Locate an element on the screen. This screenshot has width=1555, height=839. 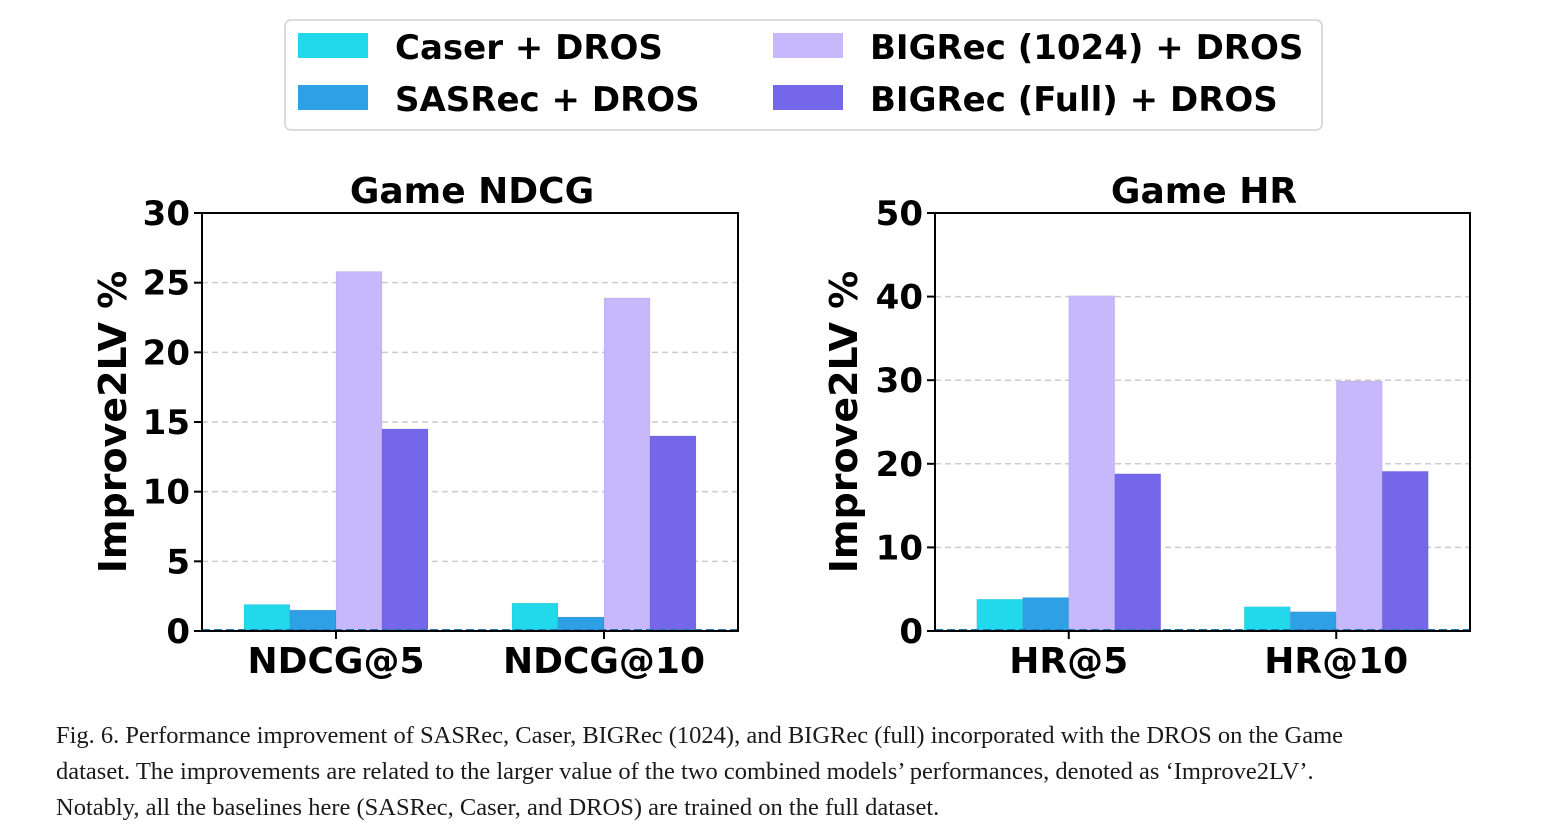
legend-swatch-bigrec-full-dros is located at coordinates (808, 97).